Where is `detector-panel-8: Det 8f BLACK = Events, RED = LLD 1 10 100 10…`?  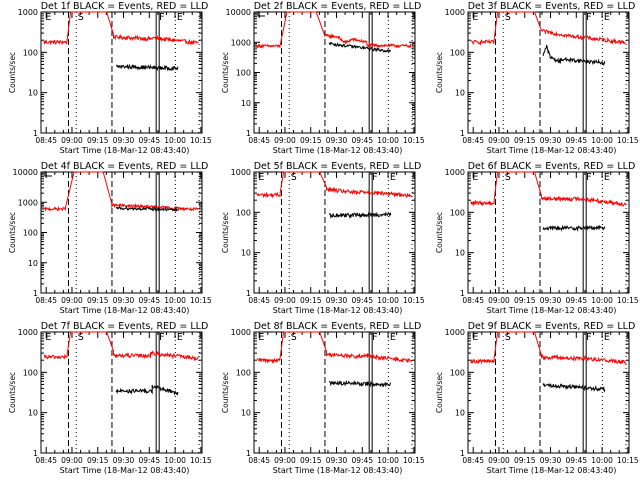
detector-panel-8: Det 8f BLACK = Events, RED = LLD 1 10 100 10… is located at coordinates (319, 400).